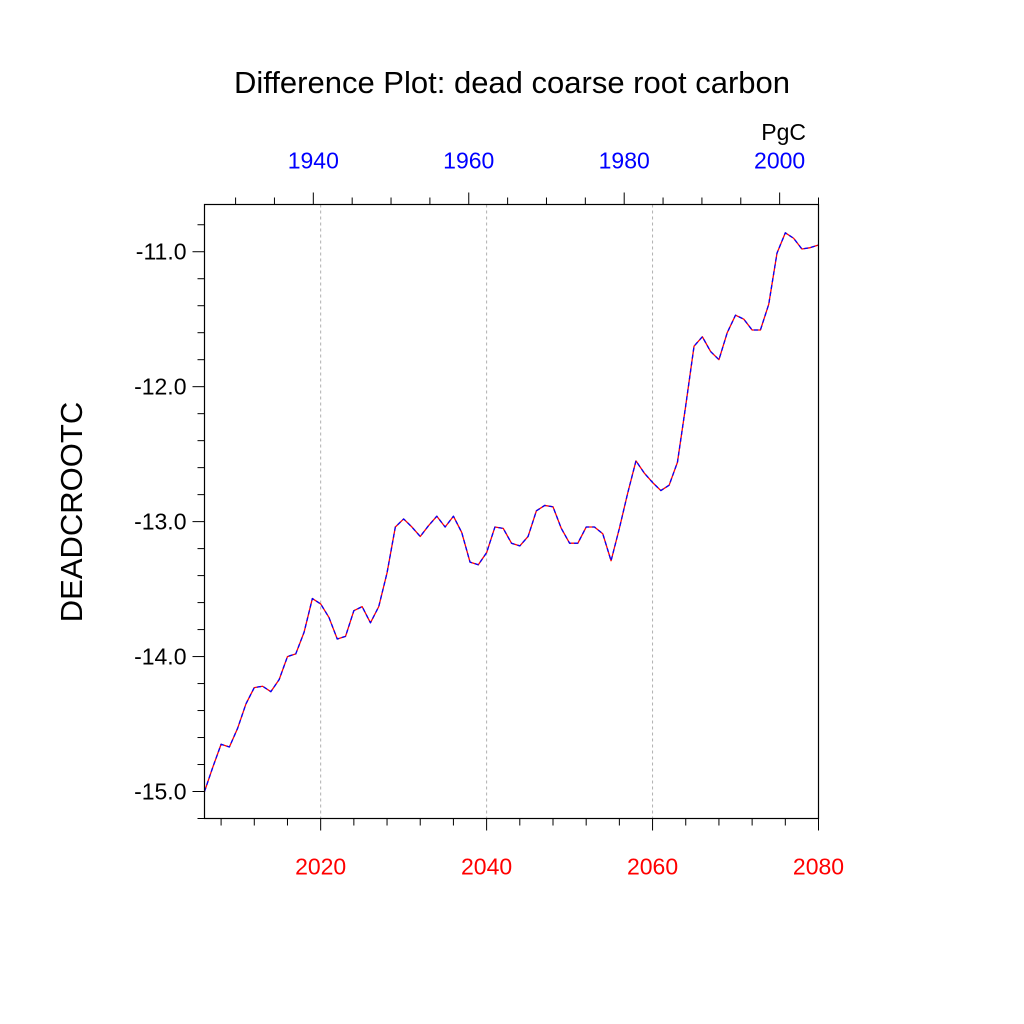 This screenshot has height=1024, width=1024. I want to click on top-tick-label-1960: 1960, so click(468, 161).